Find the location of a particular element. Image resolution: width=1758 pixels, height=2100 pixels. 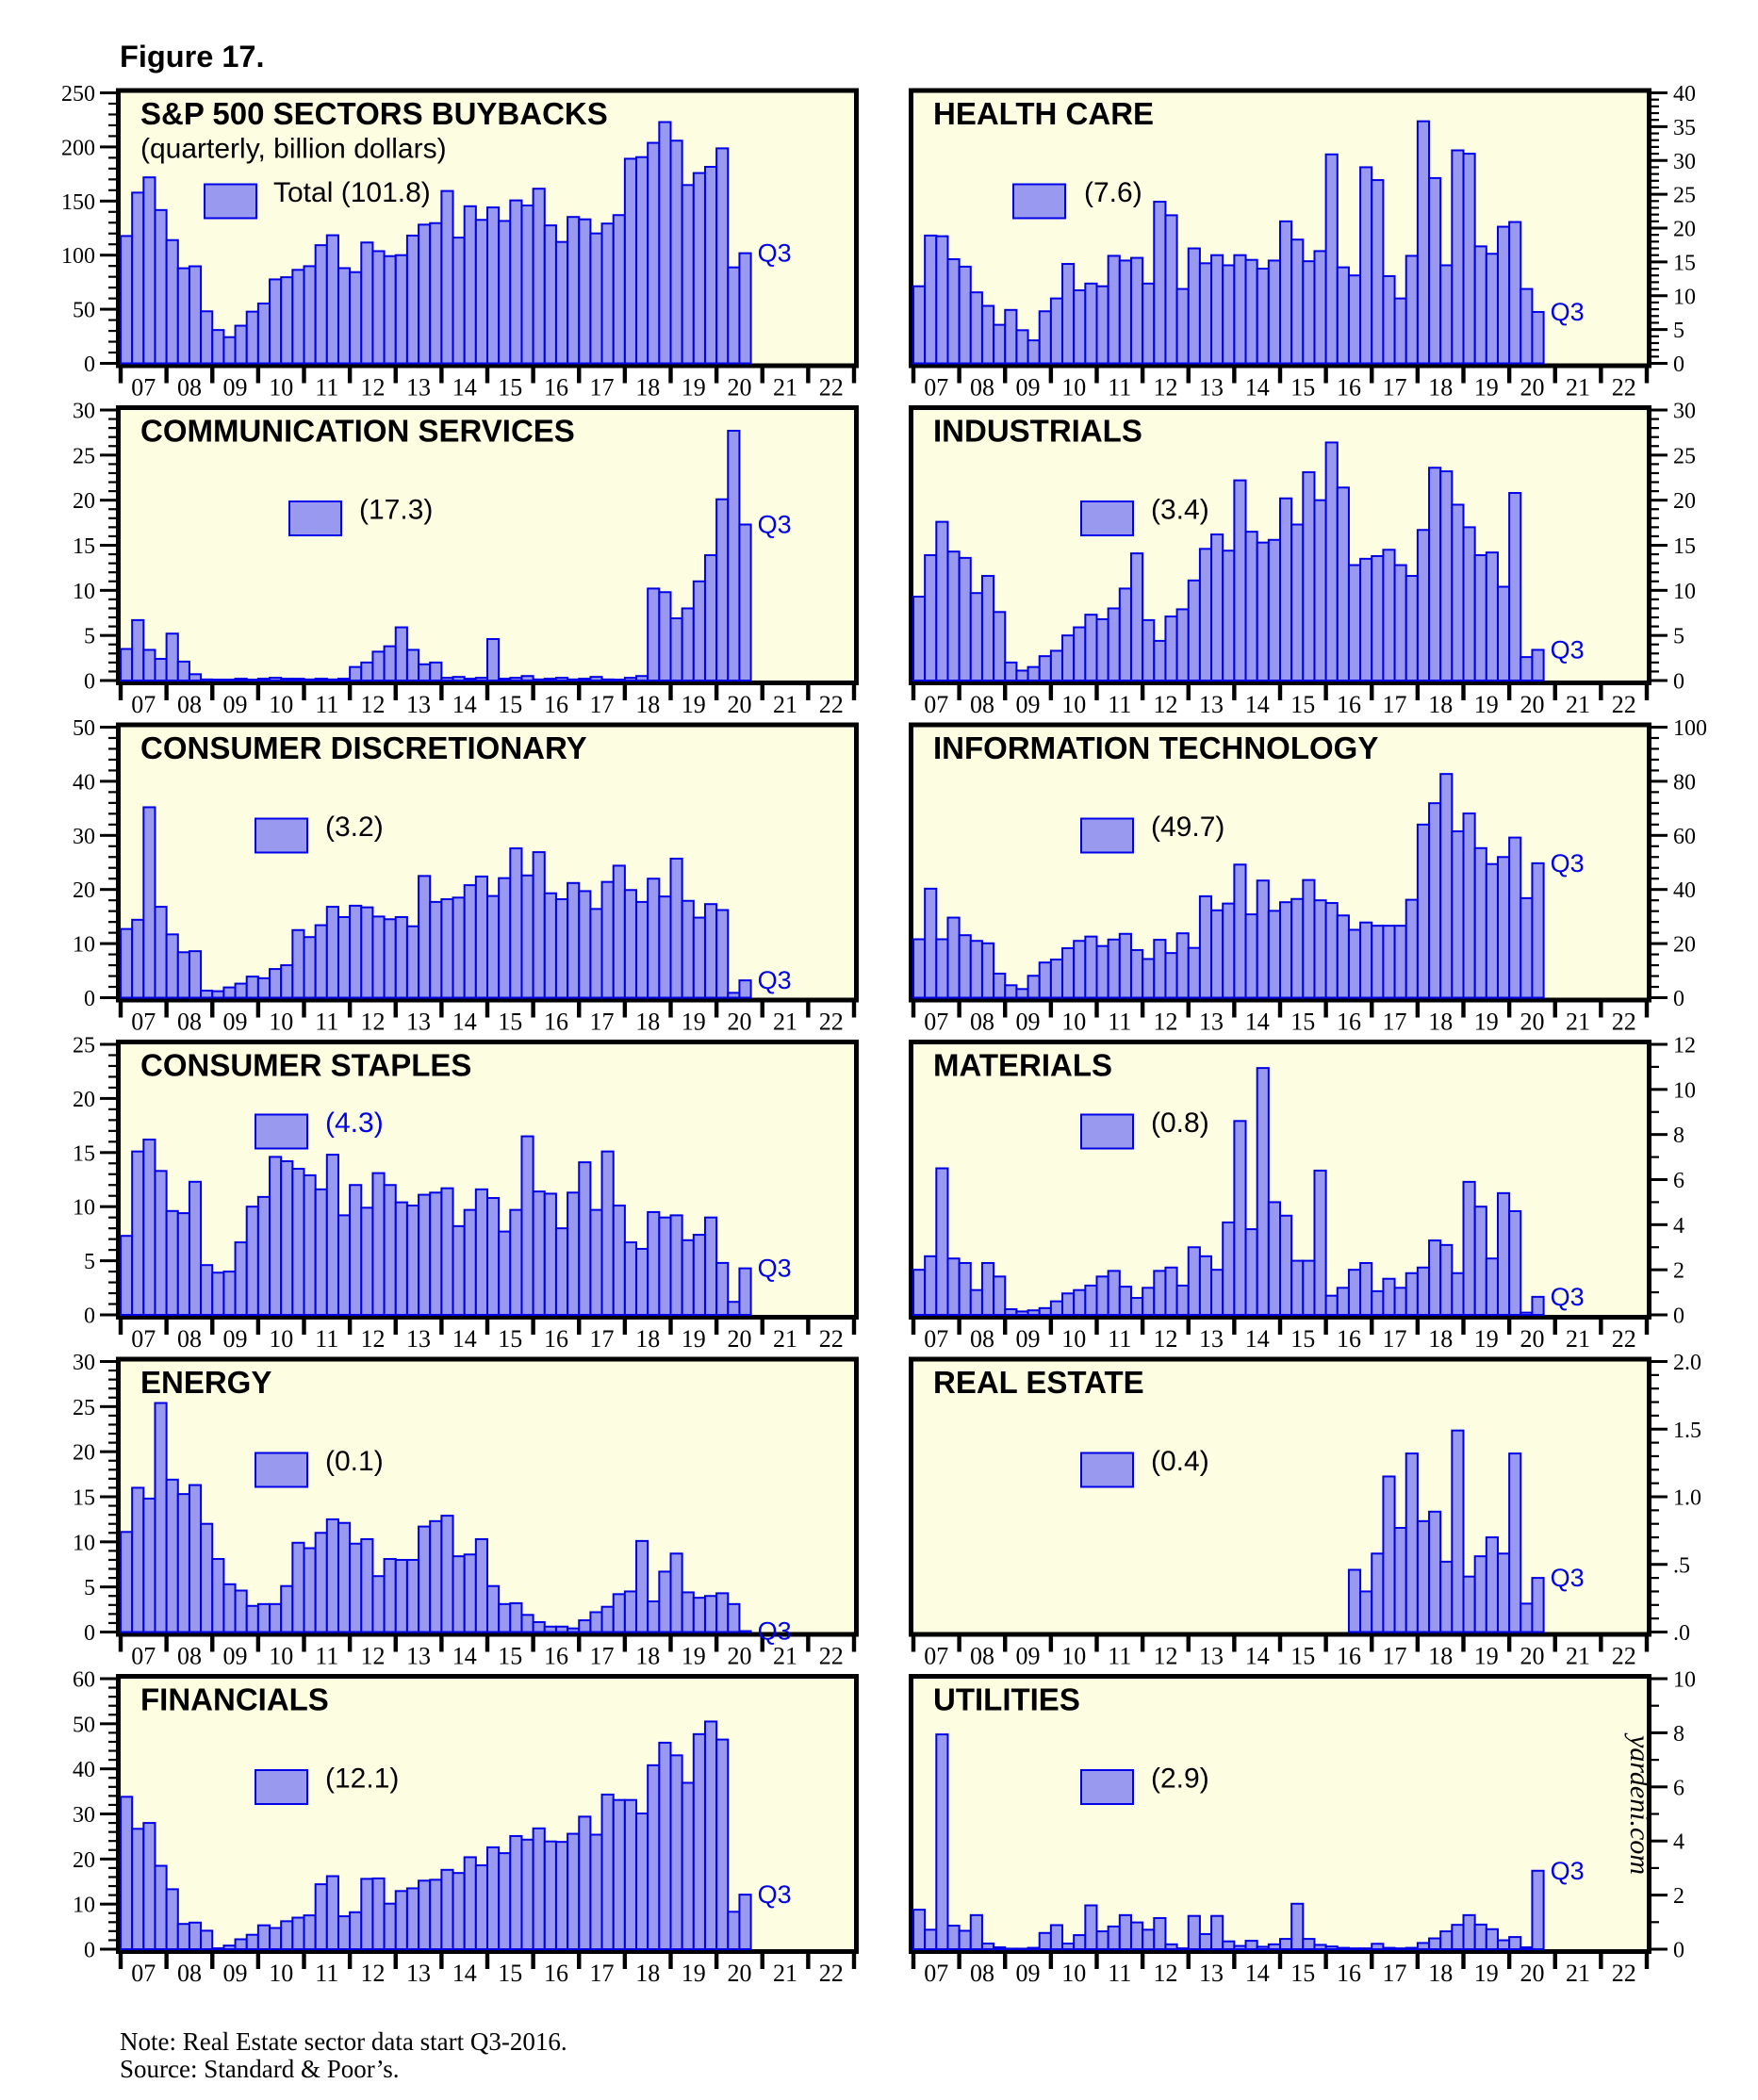

svg-text: REAL ESTATE is located at coordinates (1038, 1382).